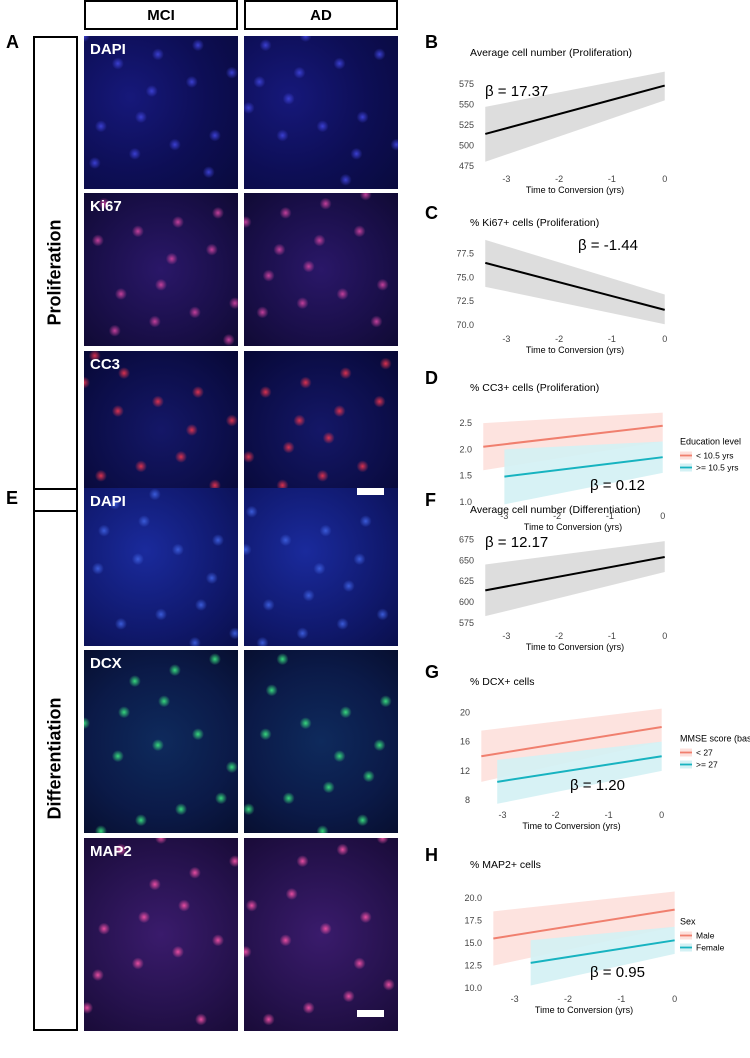  Describe the element at coordinates (466, 560) in the screenshot. I see `y-tick-label: 650` at that location.